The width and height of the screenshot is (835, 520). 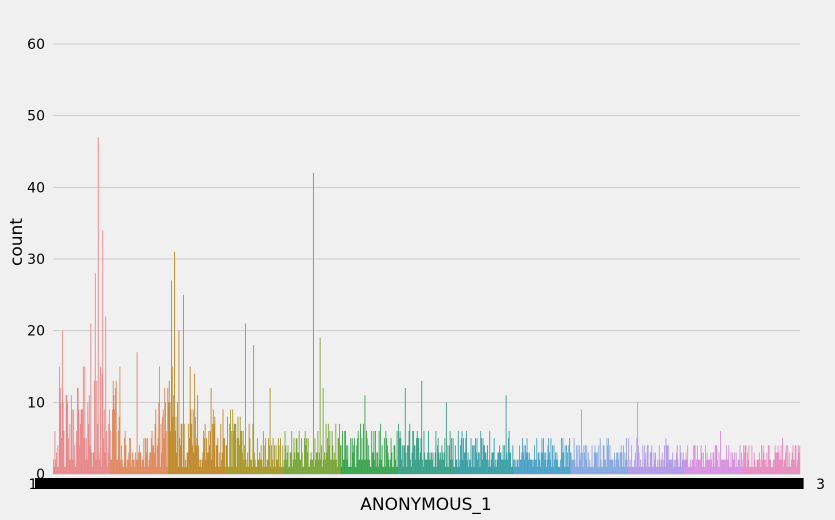 What do you see at coordinates (36, 332) in the screenshot?
I see `y-tick-label-20: 20` at bounding box center [36, 332].